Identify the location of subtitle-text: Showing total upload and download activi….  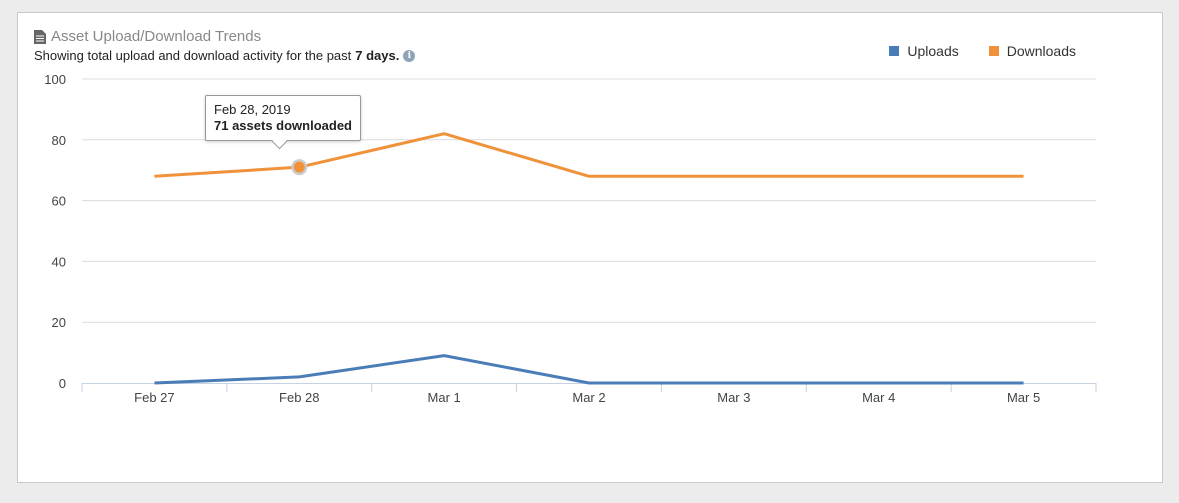
(193, 55).